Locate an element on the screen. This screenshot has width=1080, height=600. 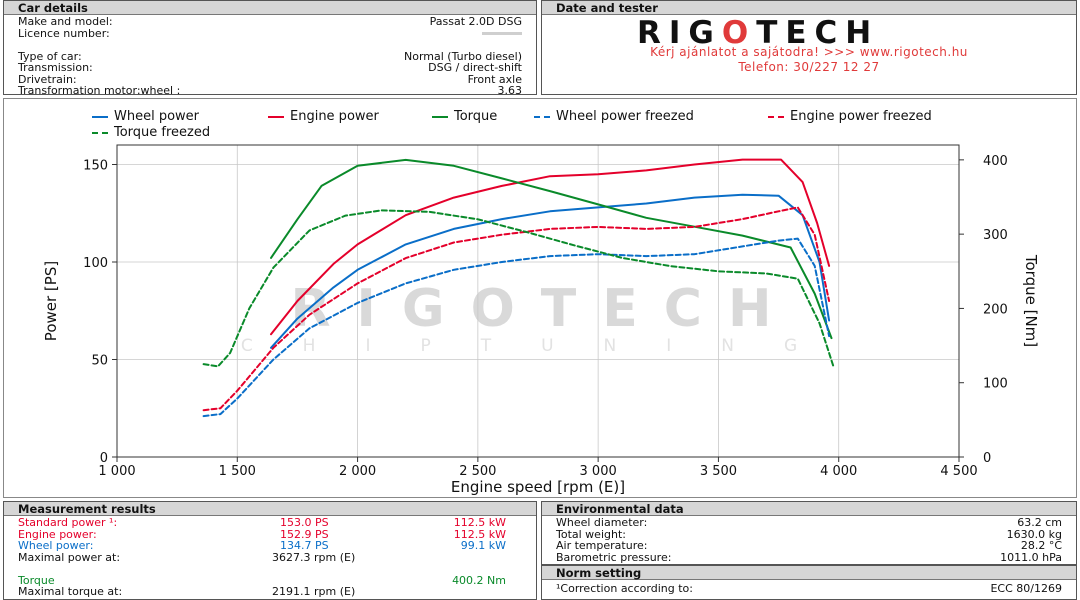
y-axis-label: Power [PS] is located at coordinates (51, 301).